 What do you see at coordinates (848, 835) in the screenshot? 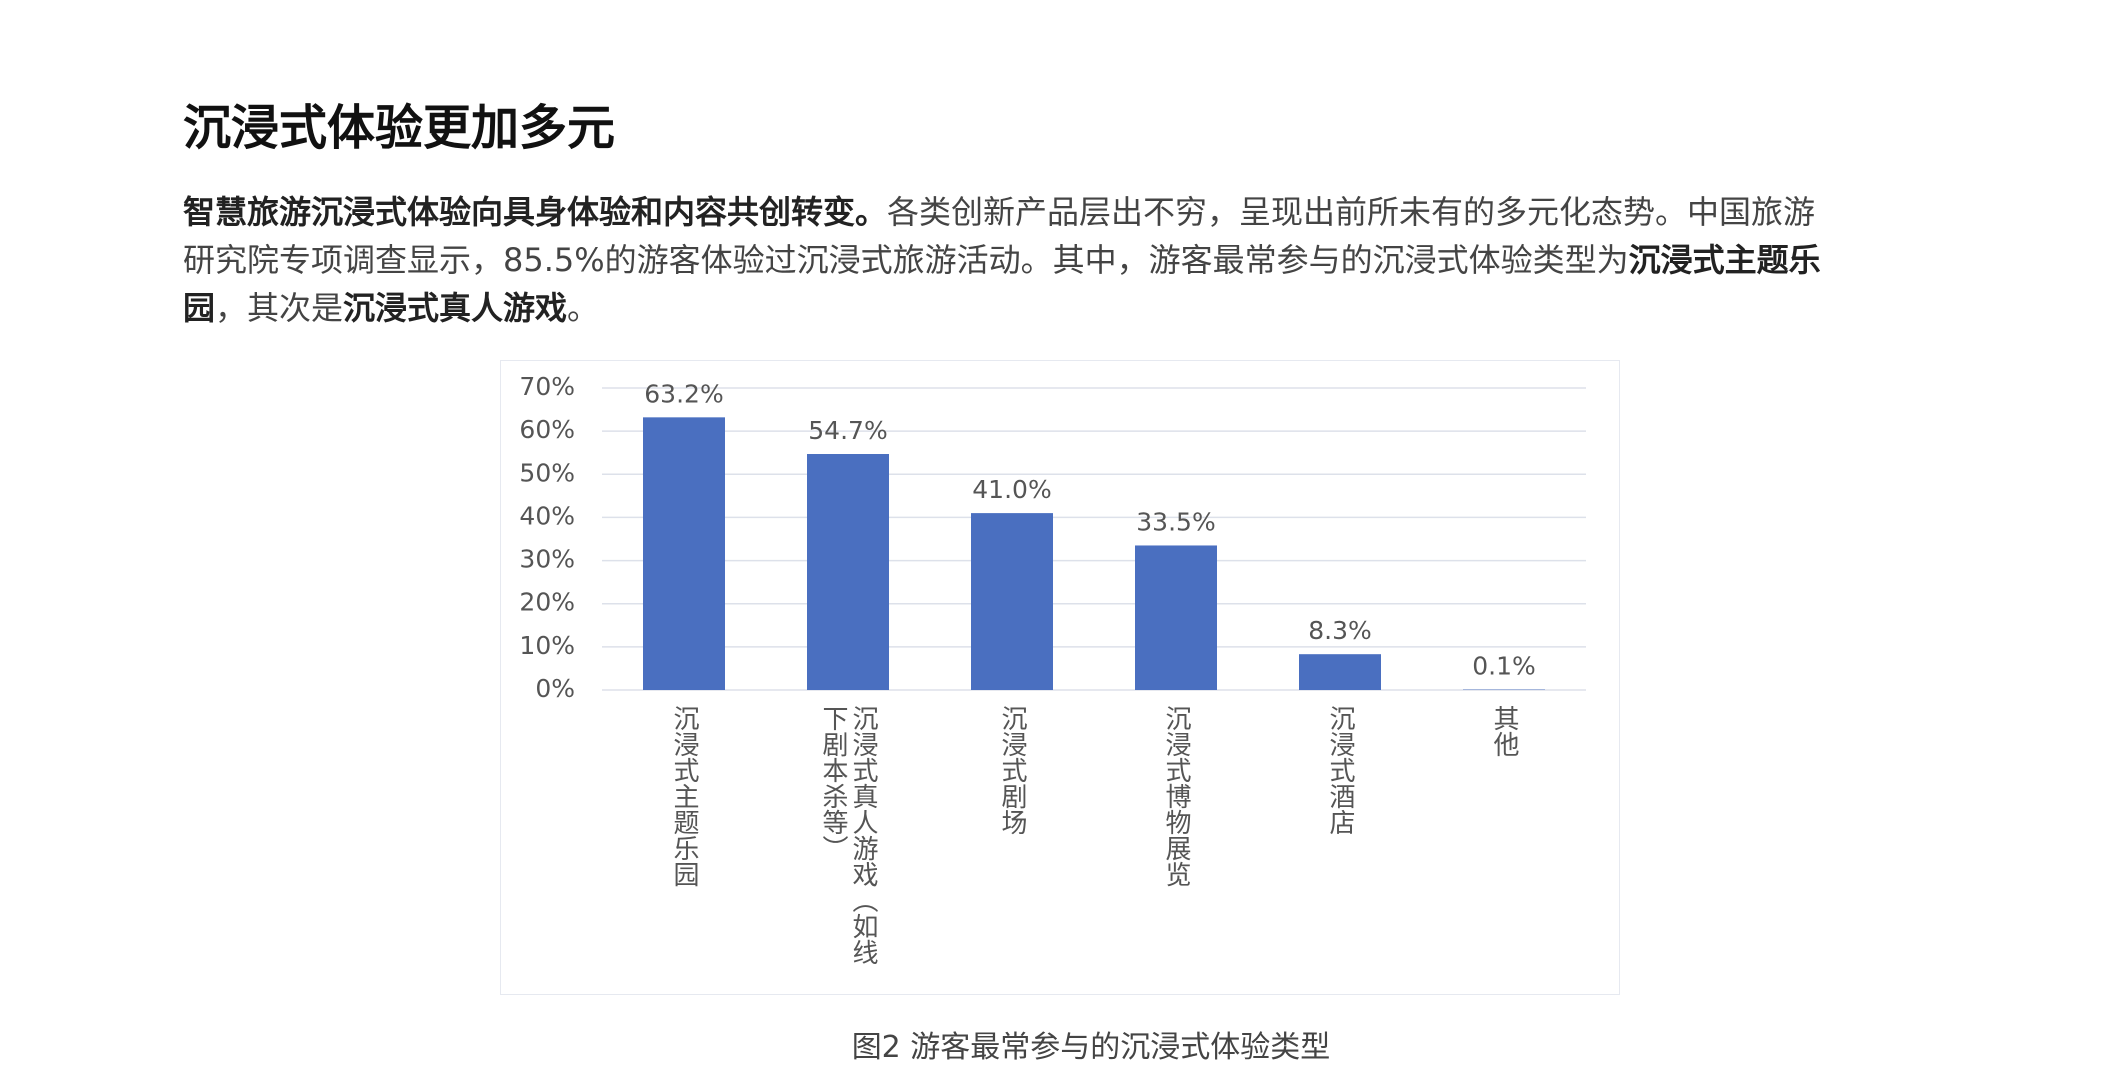
I see `x-tick-label: 沉浸式真人游戏（如线下剧本杀等）` at bounding box center [848, 835].